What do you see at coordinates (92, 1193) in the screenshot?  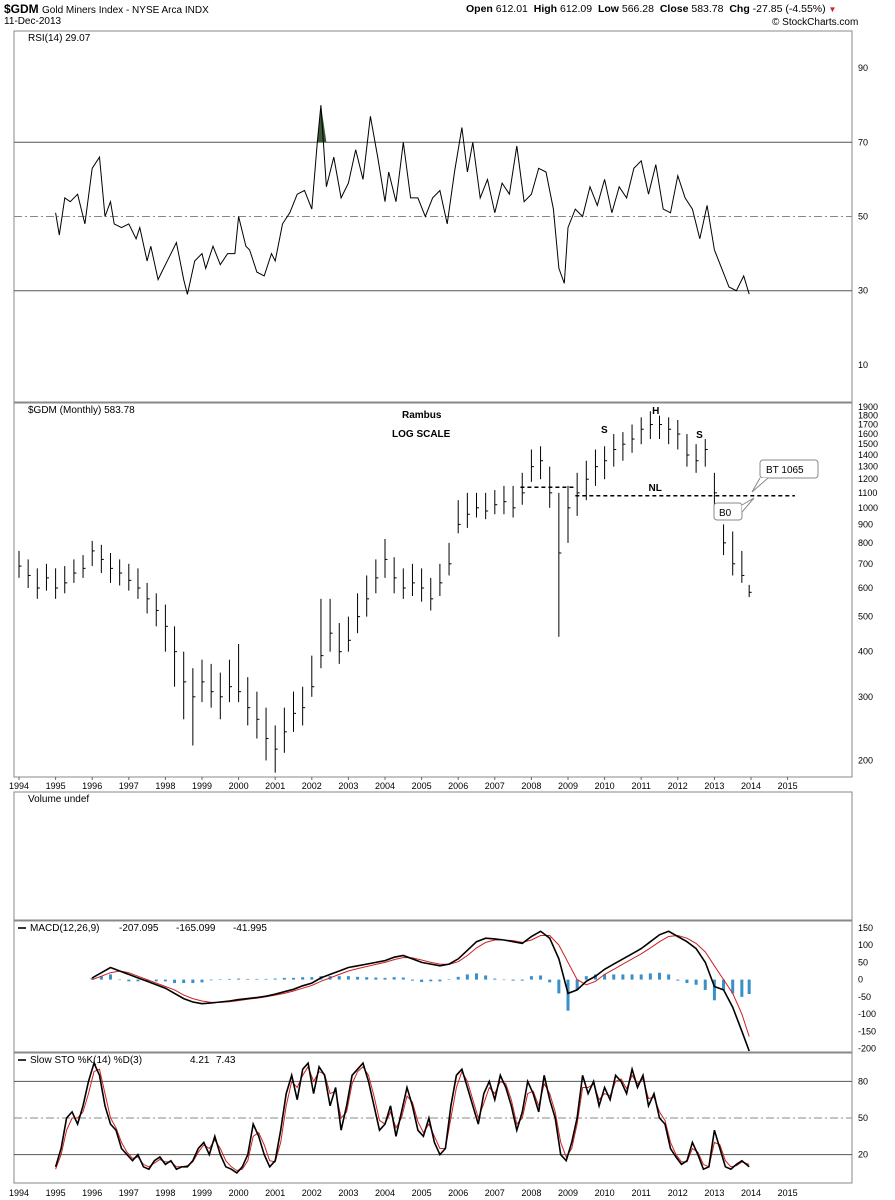 I see `year-label-bottom-1996: 1996` at bounding box center [92, 1193].